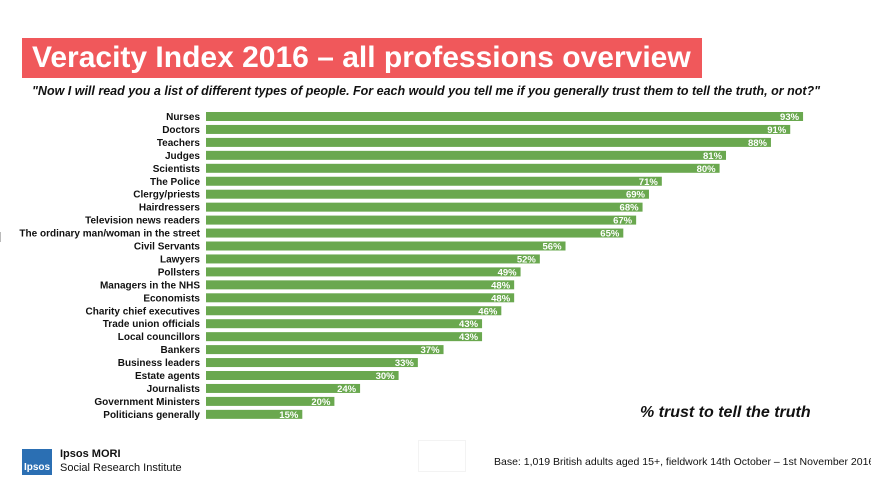  I want to click on brand-name: Ipsos MORI, so click(90, 454).